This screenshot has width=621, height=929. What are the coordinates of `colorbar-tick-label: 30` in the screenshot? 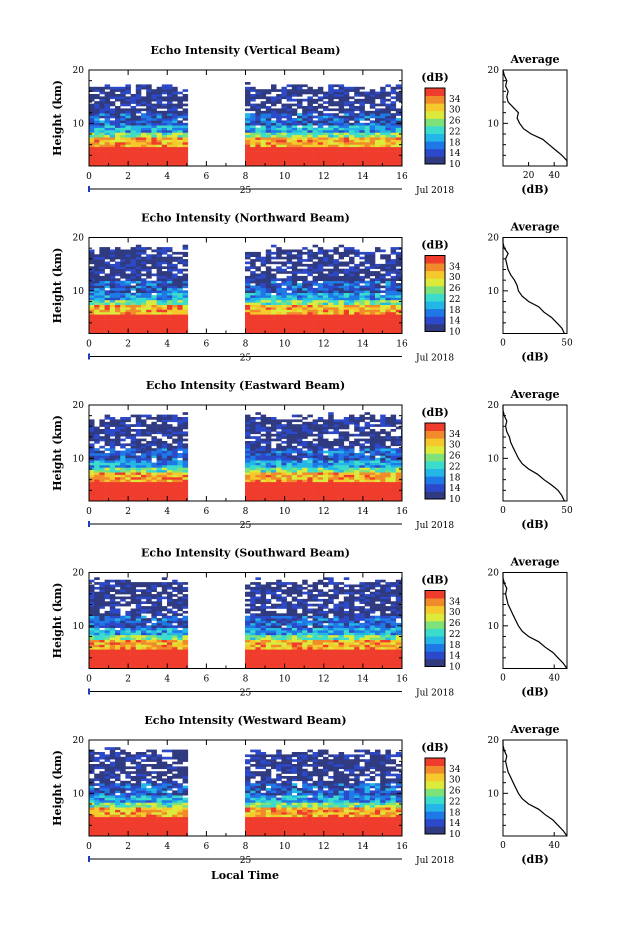 It's located at (455, 111).